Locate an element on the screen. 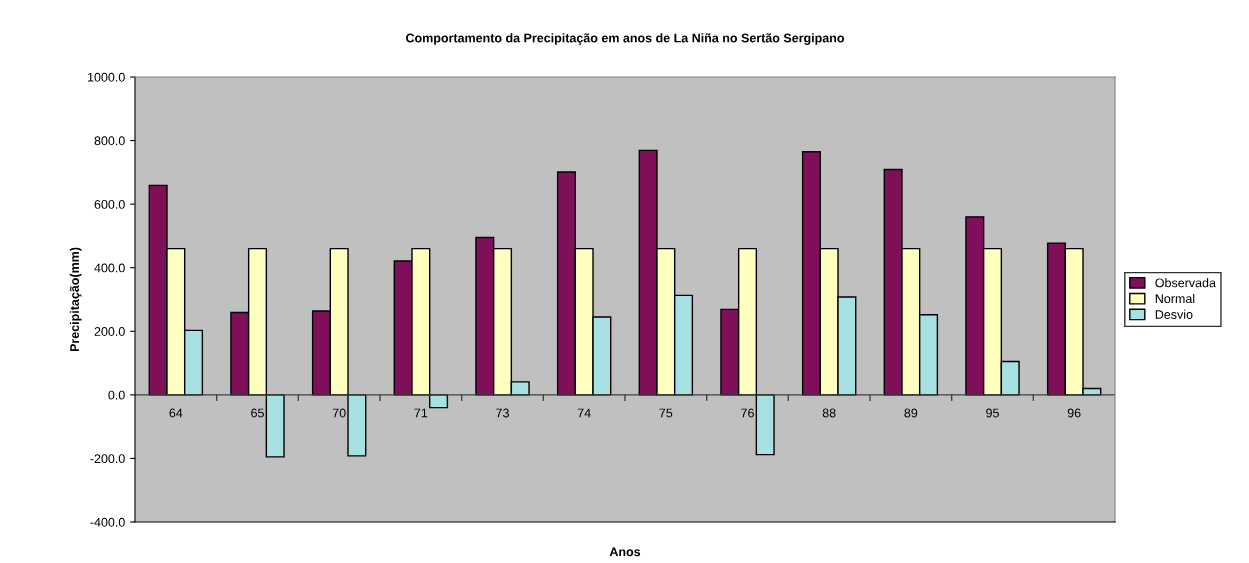  y-tick-label: 800.0 is located at coordinates (109, 141).